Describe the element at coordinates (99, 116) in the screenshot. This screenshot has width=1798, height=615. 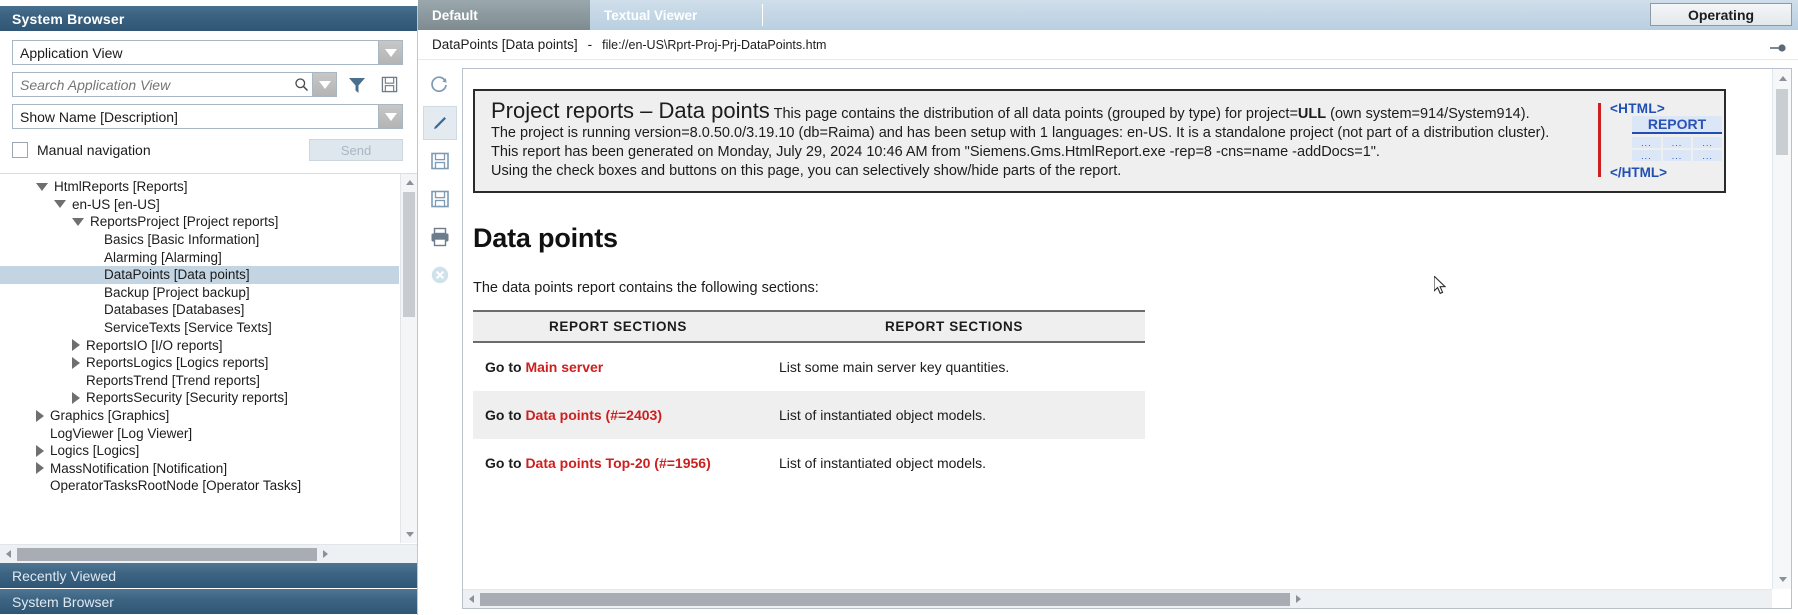
I see `display-mode-value: Show Name [Description]` at that location.